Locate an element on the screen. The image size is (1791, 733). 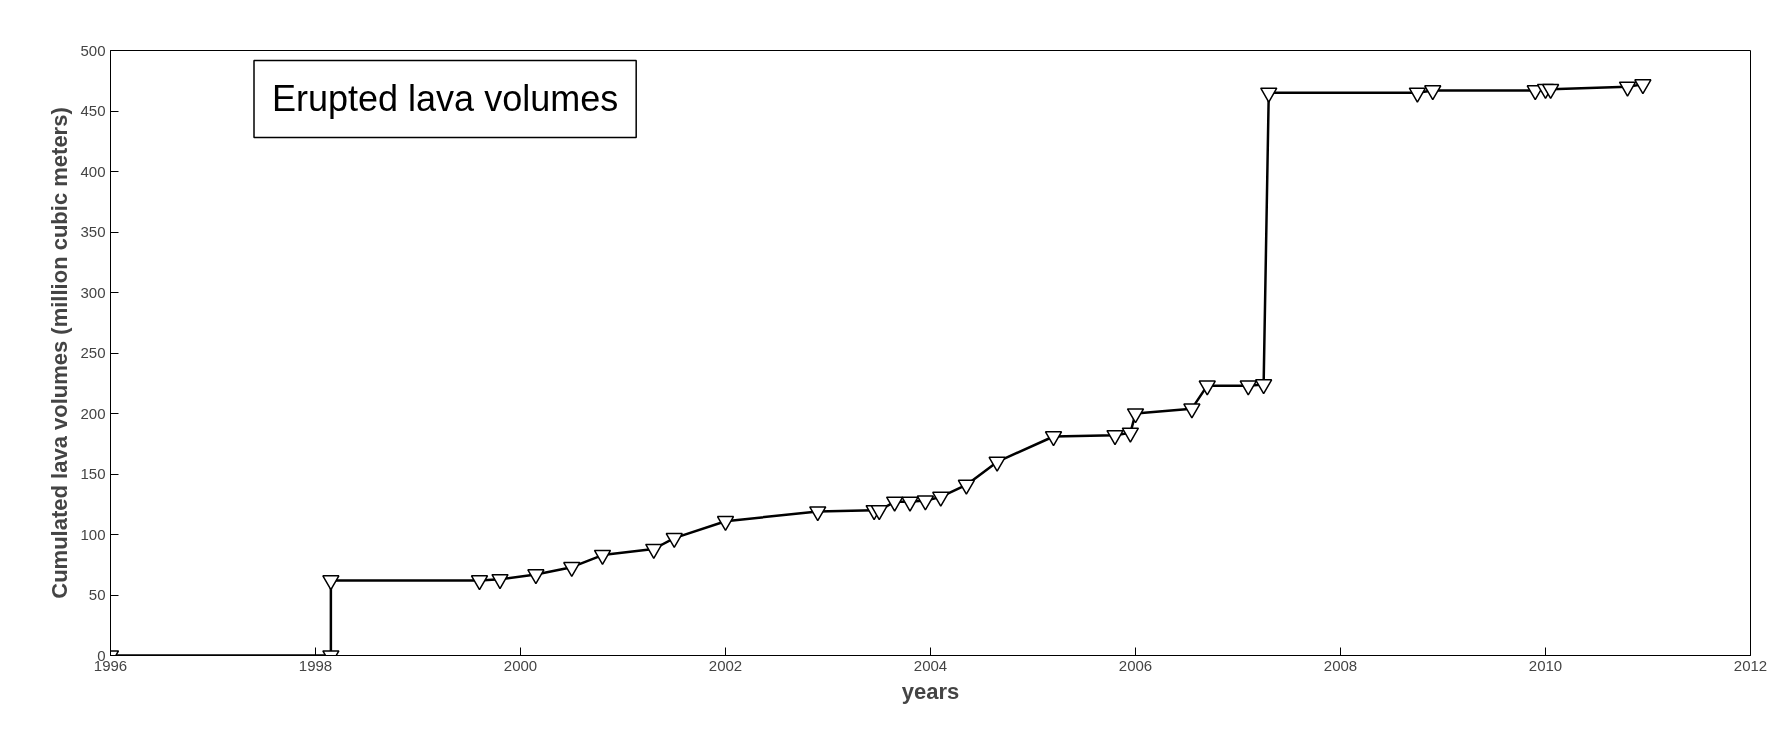
x-tick-label: 2004 is located at coordinates (930, 665).